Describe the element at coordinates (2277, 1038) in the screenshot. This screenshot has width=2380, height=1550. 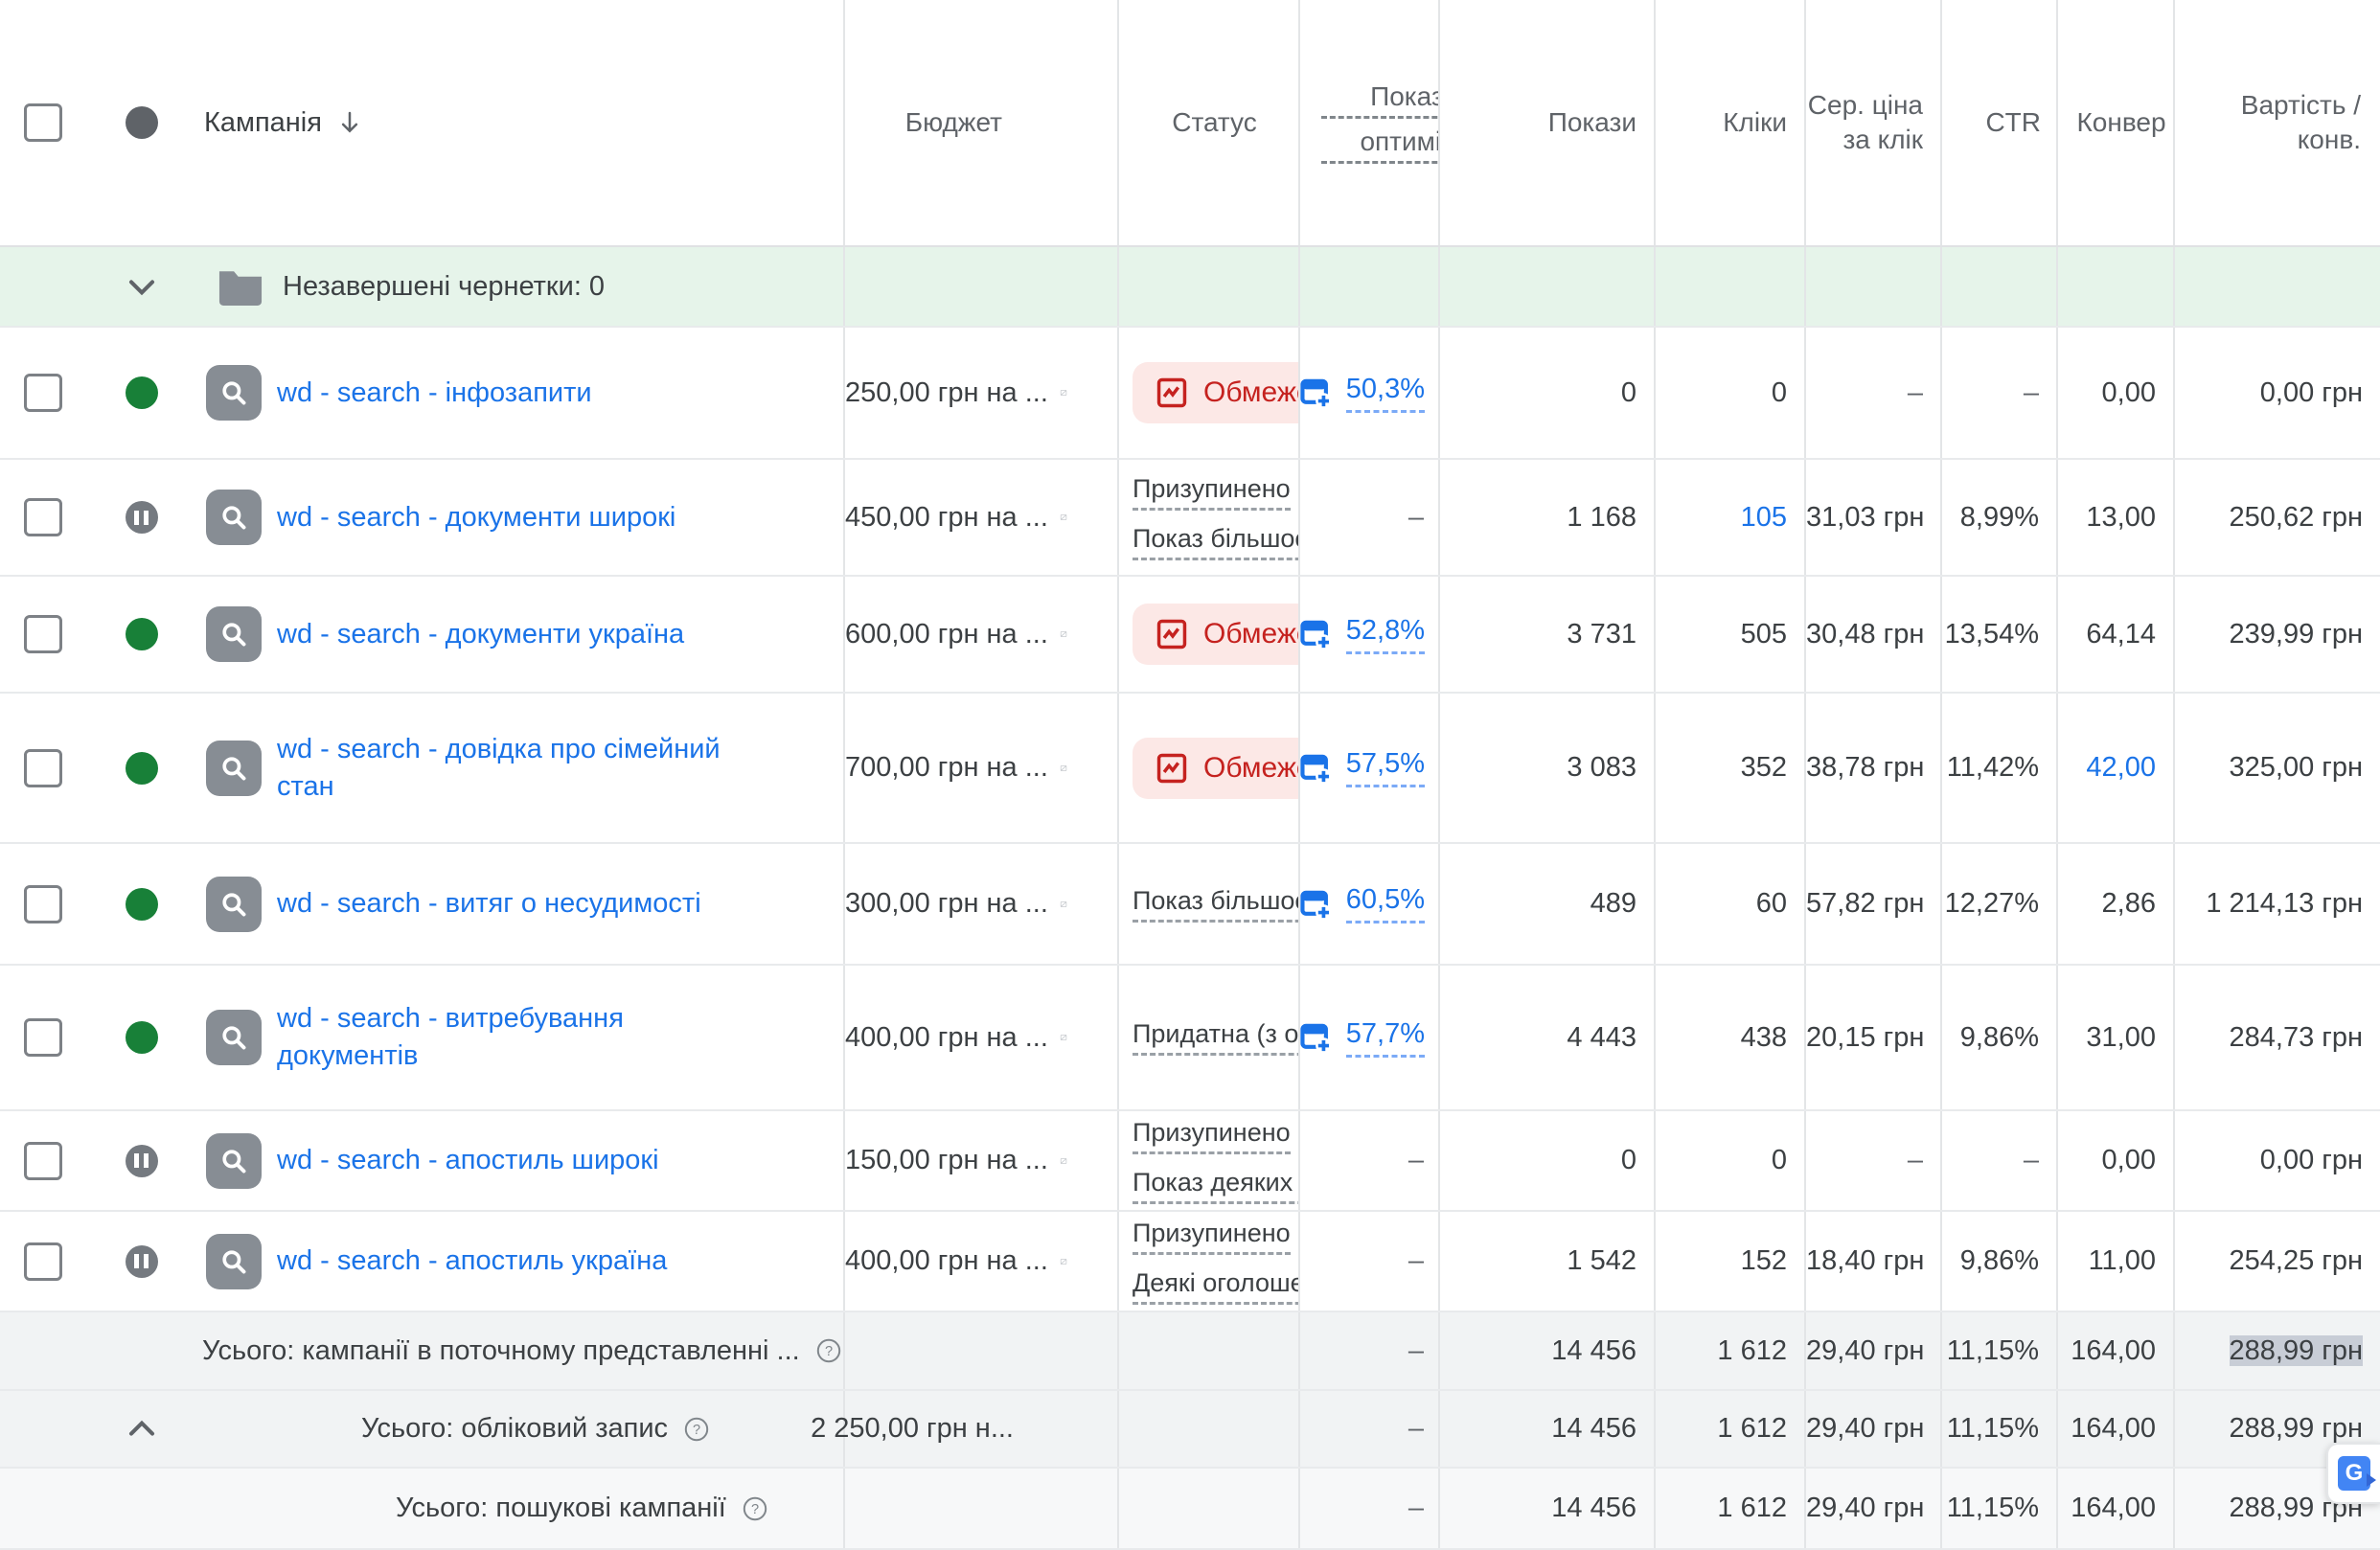
I see `cost-per-conv-value: 284,73 грн` at that location.